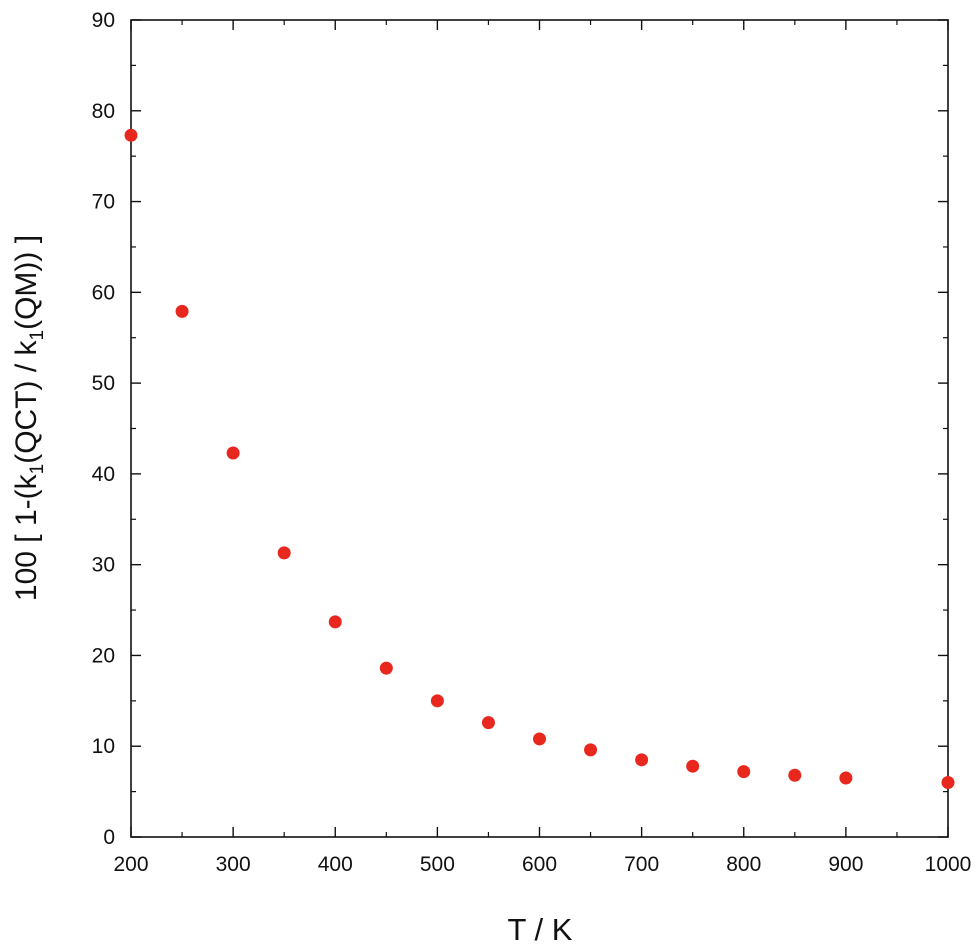 Image resolution: width=980 pixels, height=950 pixels. What do you see at coordinates (26, 537) in the screenshot?
I see `y-axis-label-part: 100 [ 1-(k` at bounding box center [26, 537].